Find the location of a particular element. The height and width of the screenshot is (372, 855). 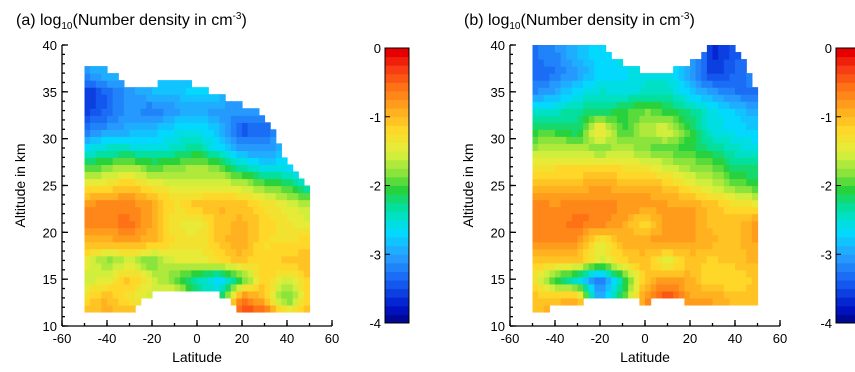

y-tick-label: 15 is located at coordinates (498, 279).